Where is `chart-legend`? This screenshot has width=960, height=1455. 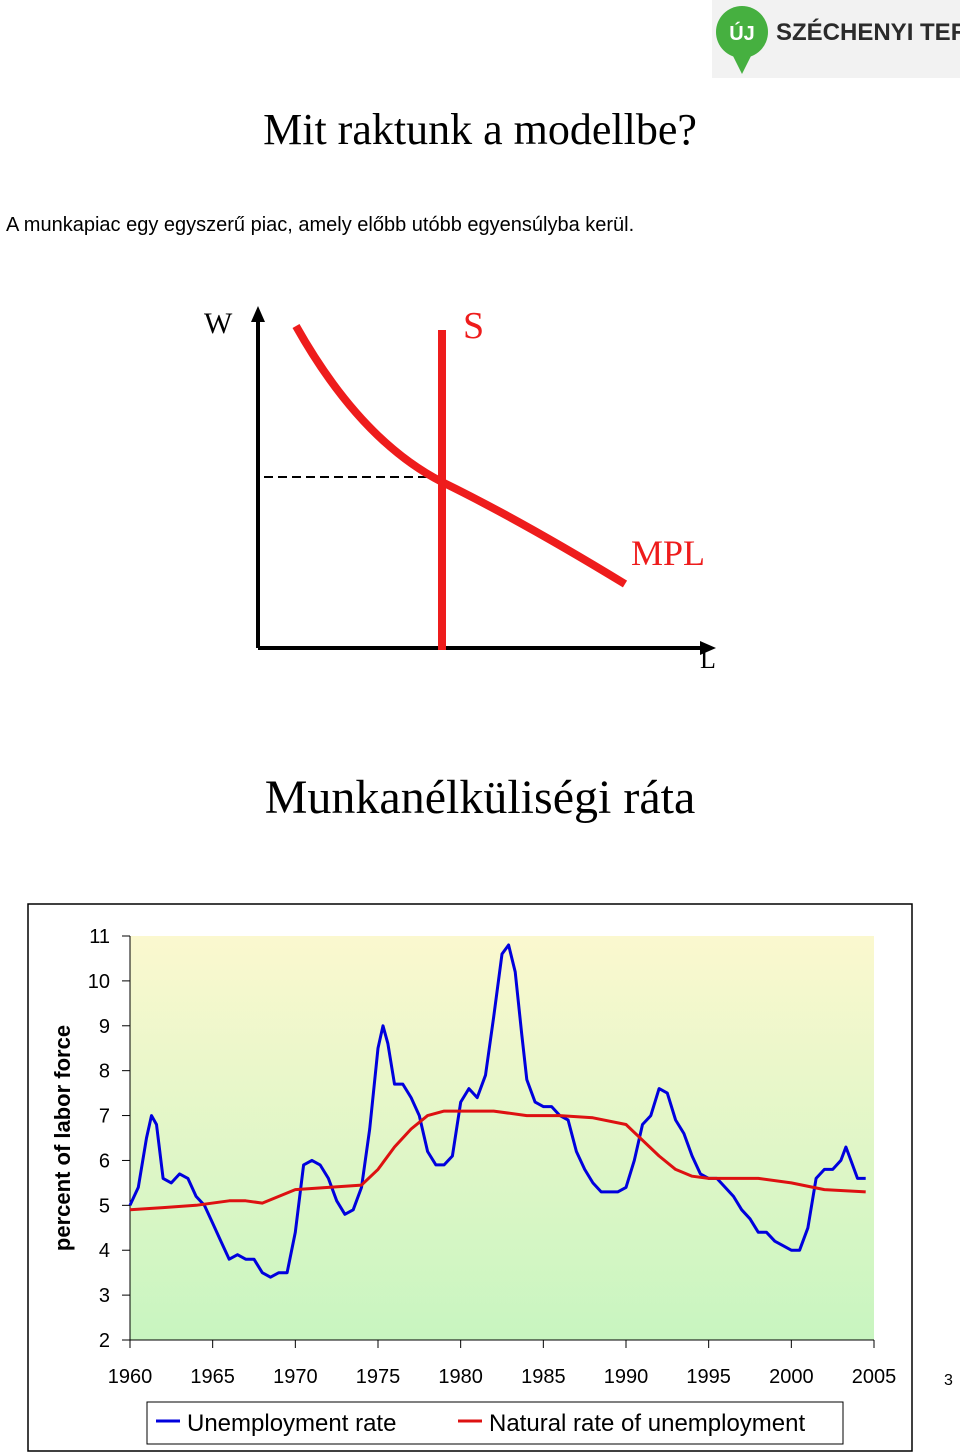 chart-legend is located at coordinates (495, 1423).